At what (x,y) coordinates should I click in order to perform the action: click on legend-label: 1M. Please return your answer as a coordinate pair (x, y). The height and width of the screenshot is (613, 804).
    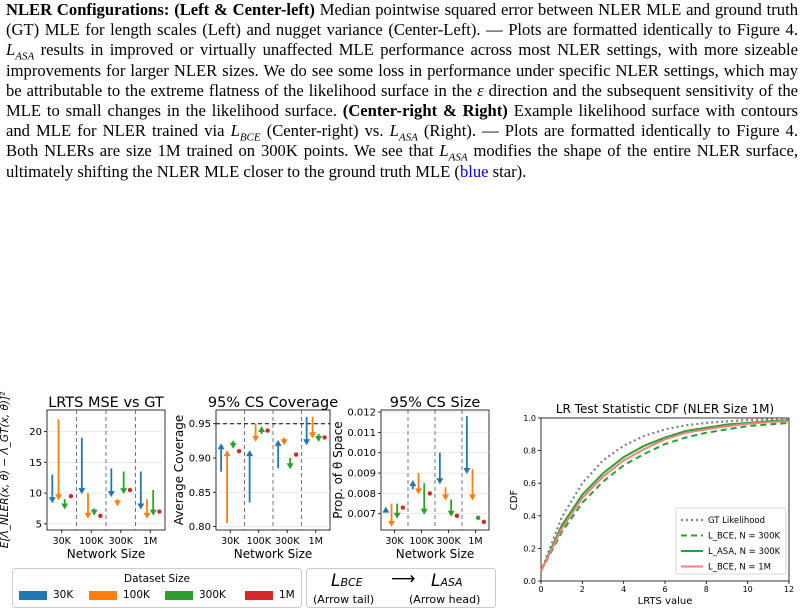
    Looking at the image, I should click on (287, 595).